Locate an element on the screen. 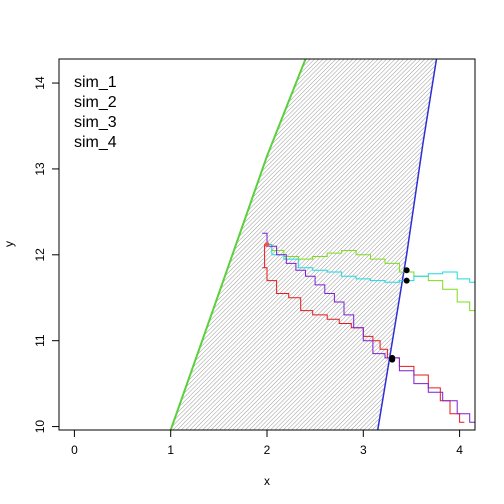 This screenshot has height=504, width=504. start-point is located at coordinates (267, 244).